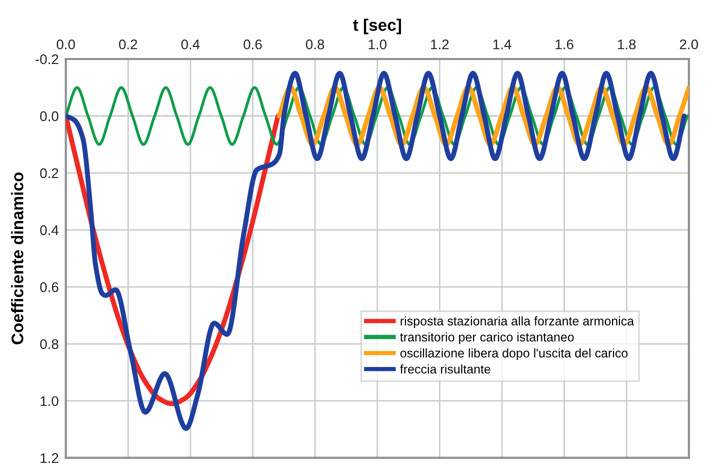  Describe the element at coordinates (502, 45) in the screenshot. I see `x-tick-label: 1.4` at that location.